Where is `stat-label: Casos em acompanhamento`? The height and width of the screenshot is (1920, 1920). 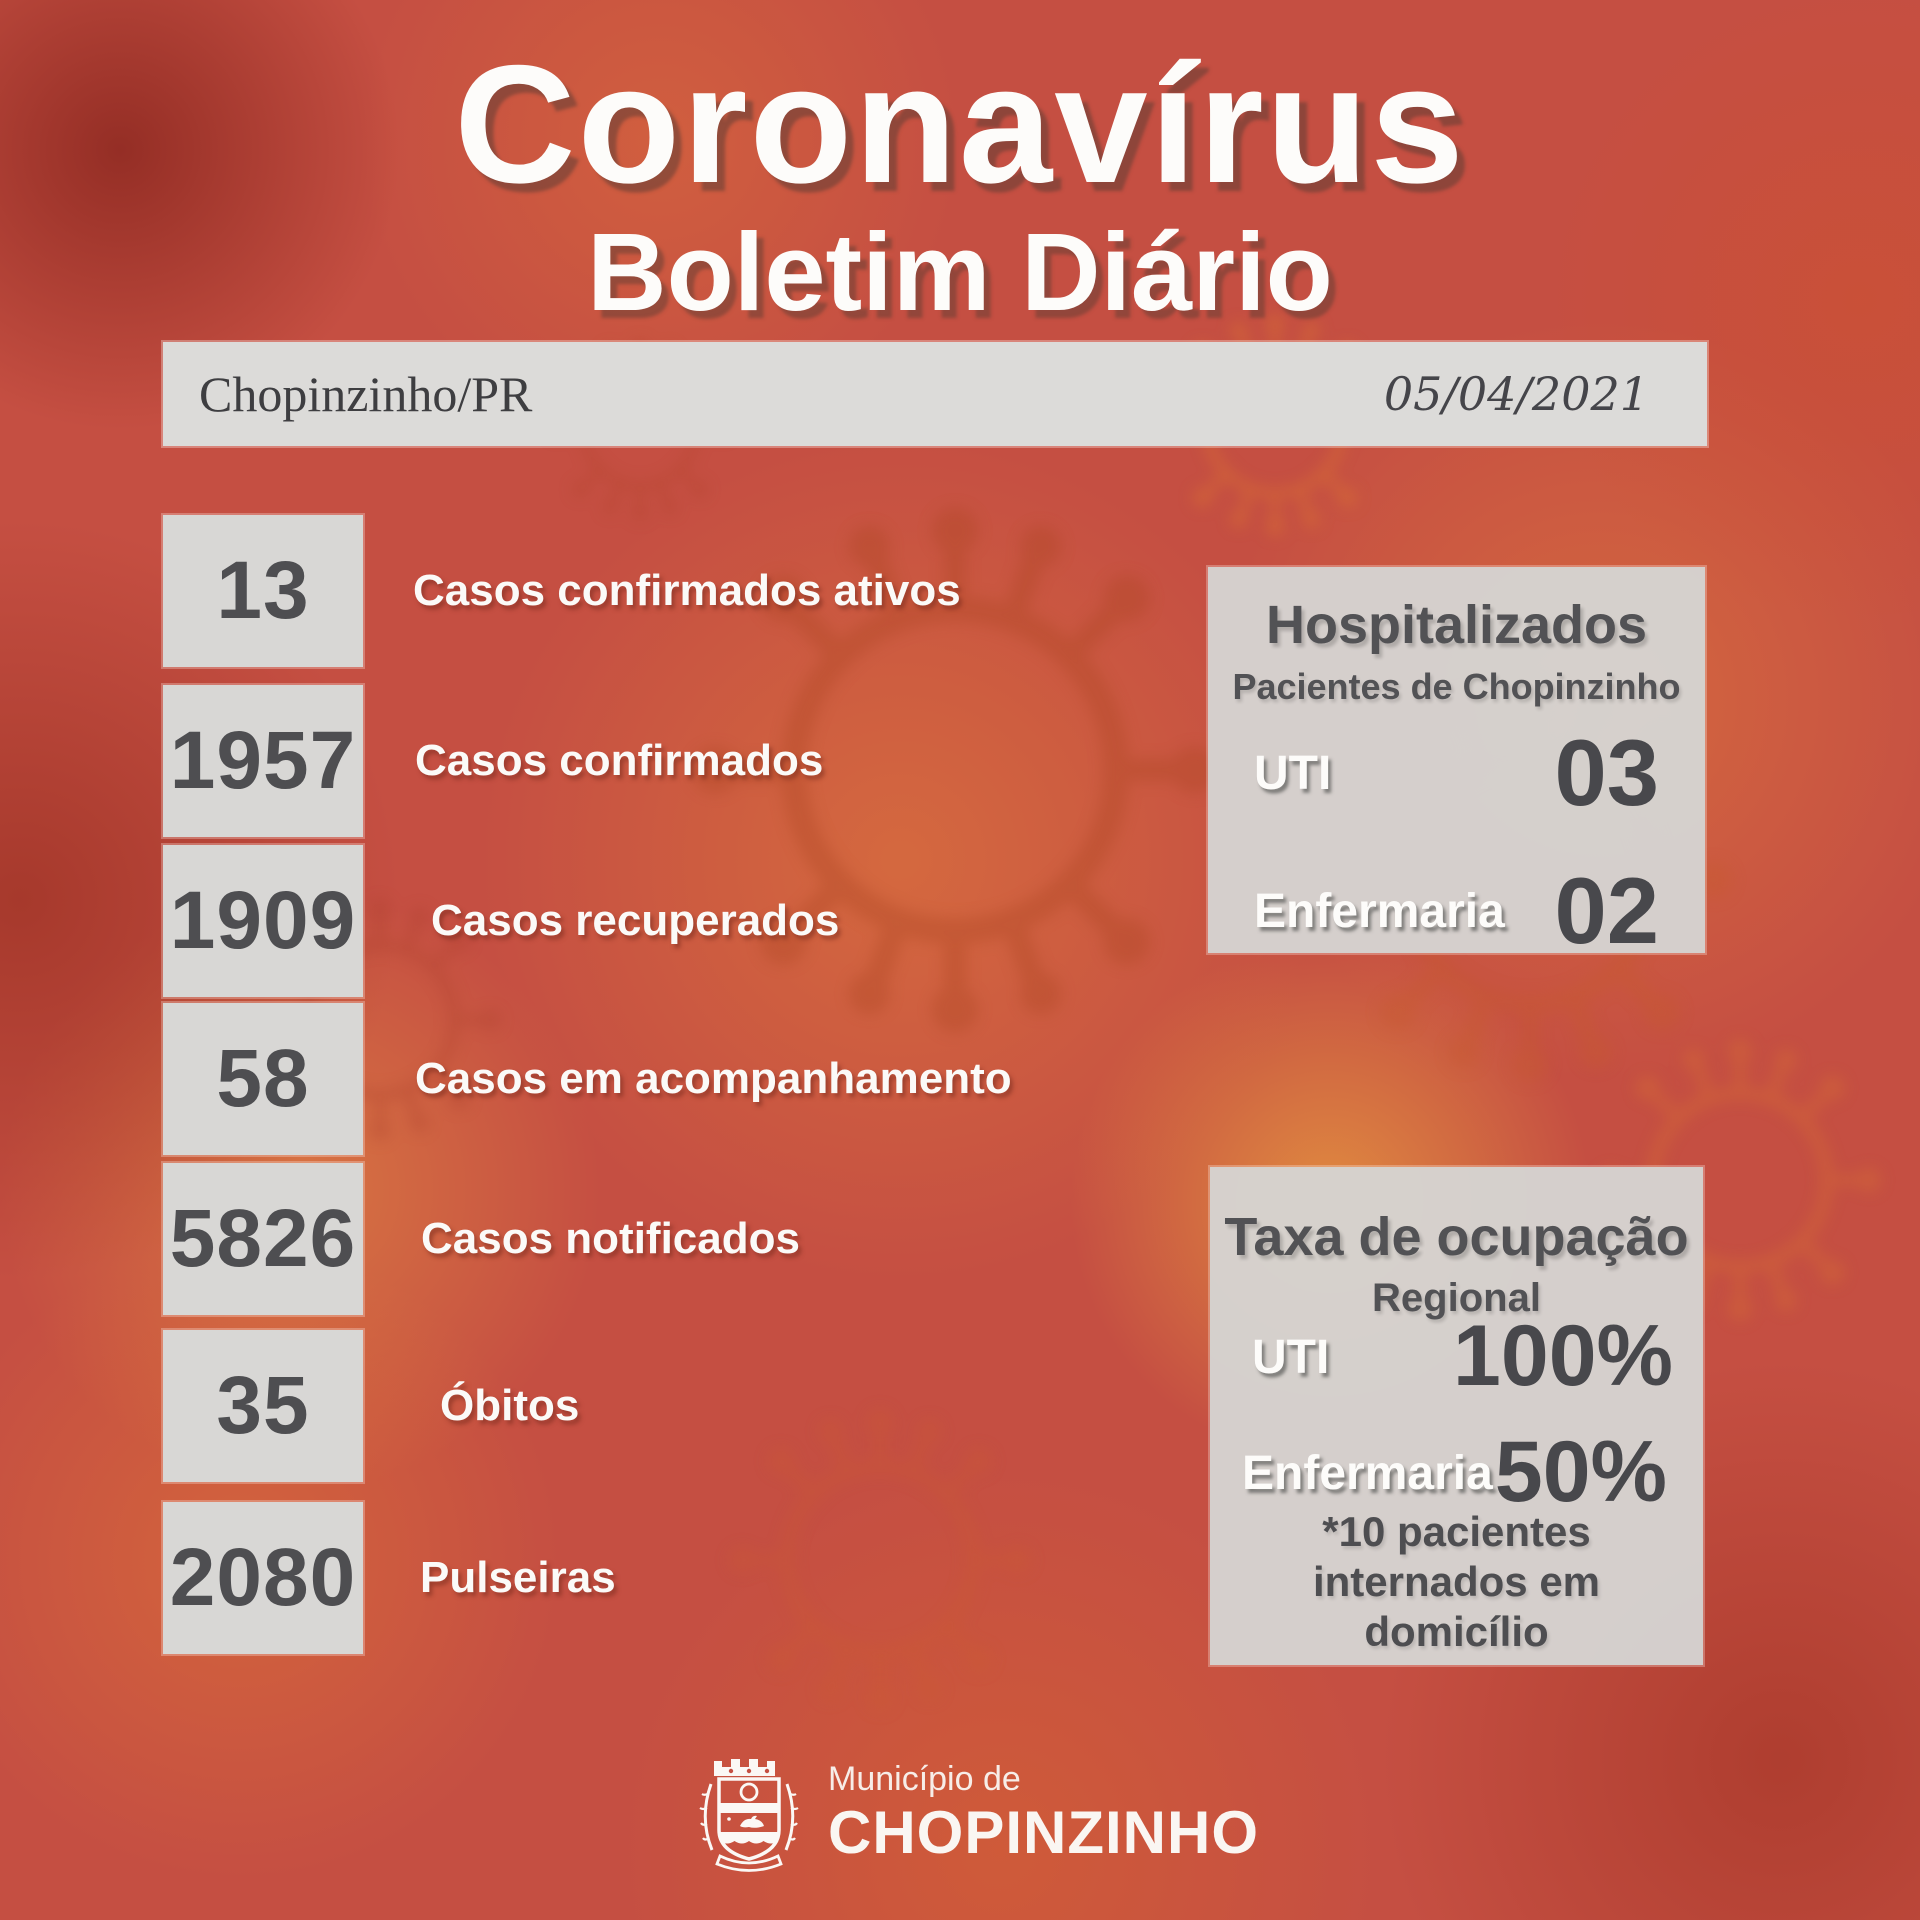 stat-label: Casos em acompanhamento is located at coordinates (713, 1078).